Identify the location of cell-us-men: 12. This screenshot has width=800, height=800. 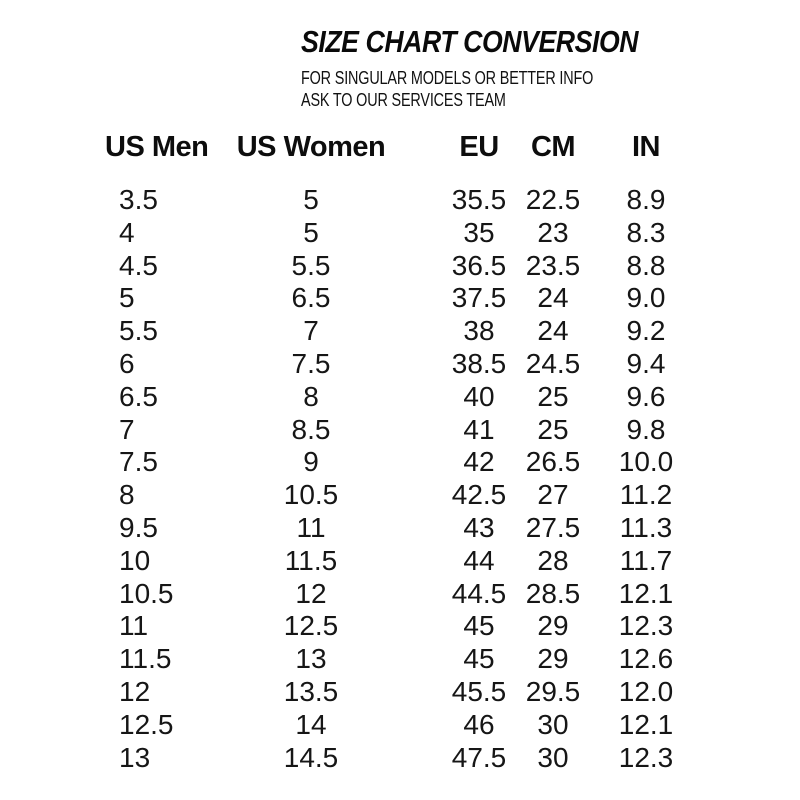
(135, 691).